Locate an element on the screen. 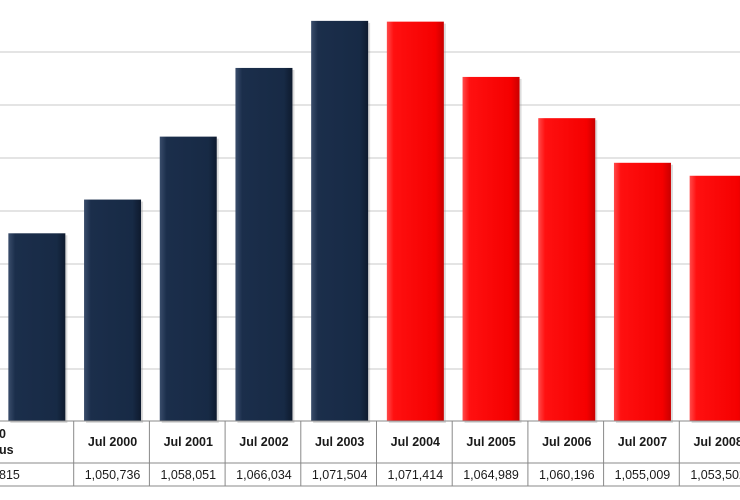  tick-label: Jul 2001 is located at coordinates (188, 442).